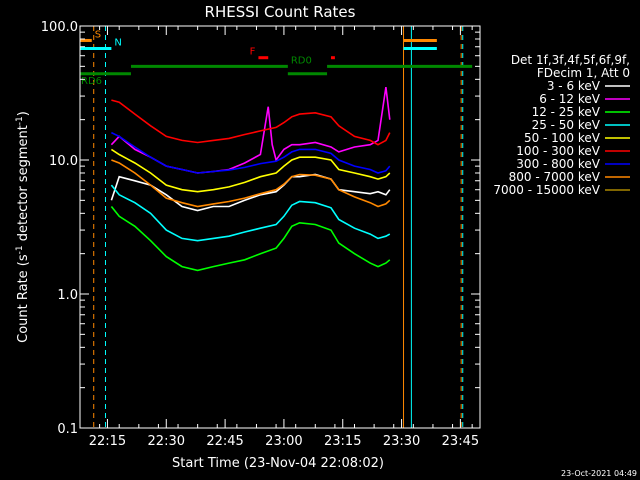 The image size is (640, 480). Describe the element at coordinates (558, 164) in the screenshot. I see `legend-label-6: 300 - 800 keV` at that location.